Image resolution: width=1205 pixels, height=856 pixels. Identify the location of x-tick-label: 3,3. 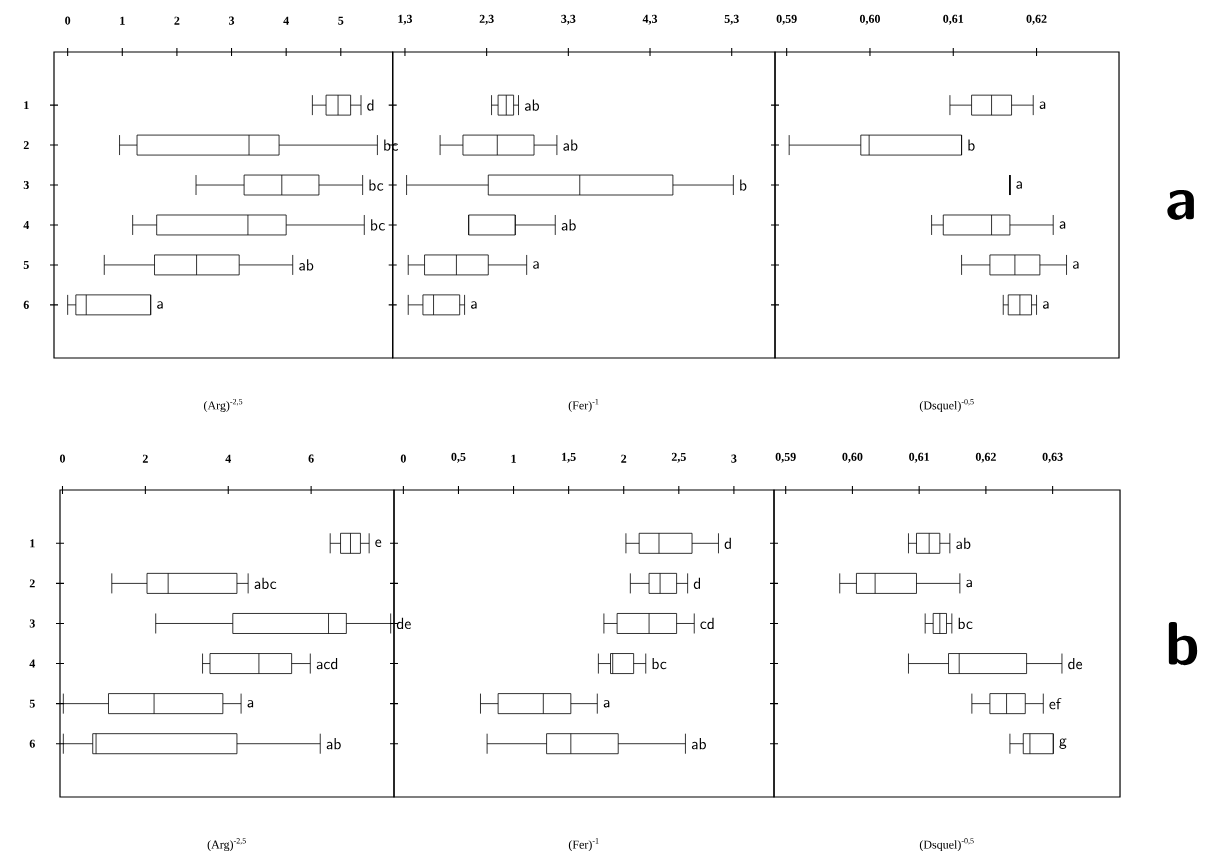
(568, 19).